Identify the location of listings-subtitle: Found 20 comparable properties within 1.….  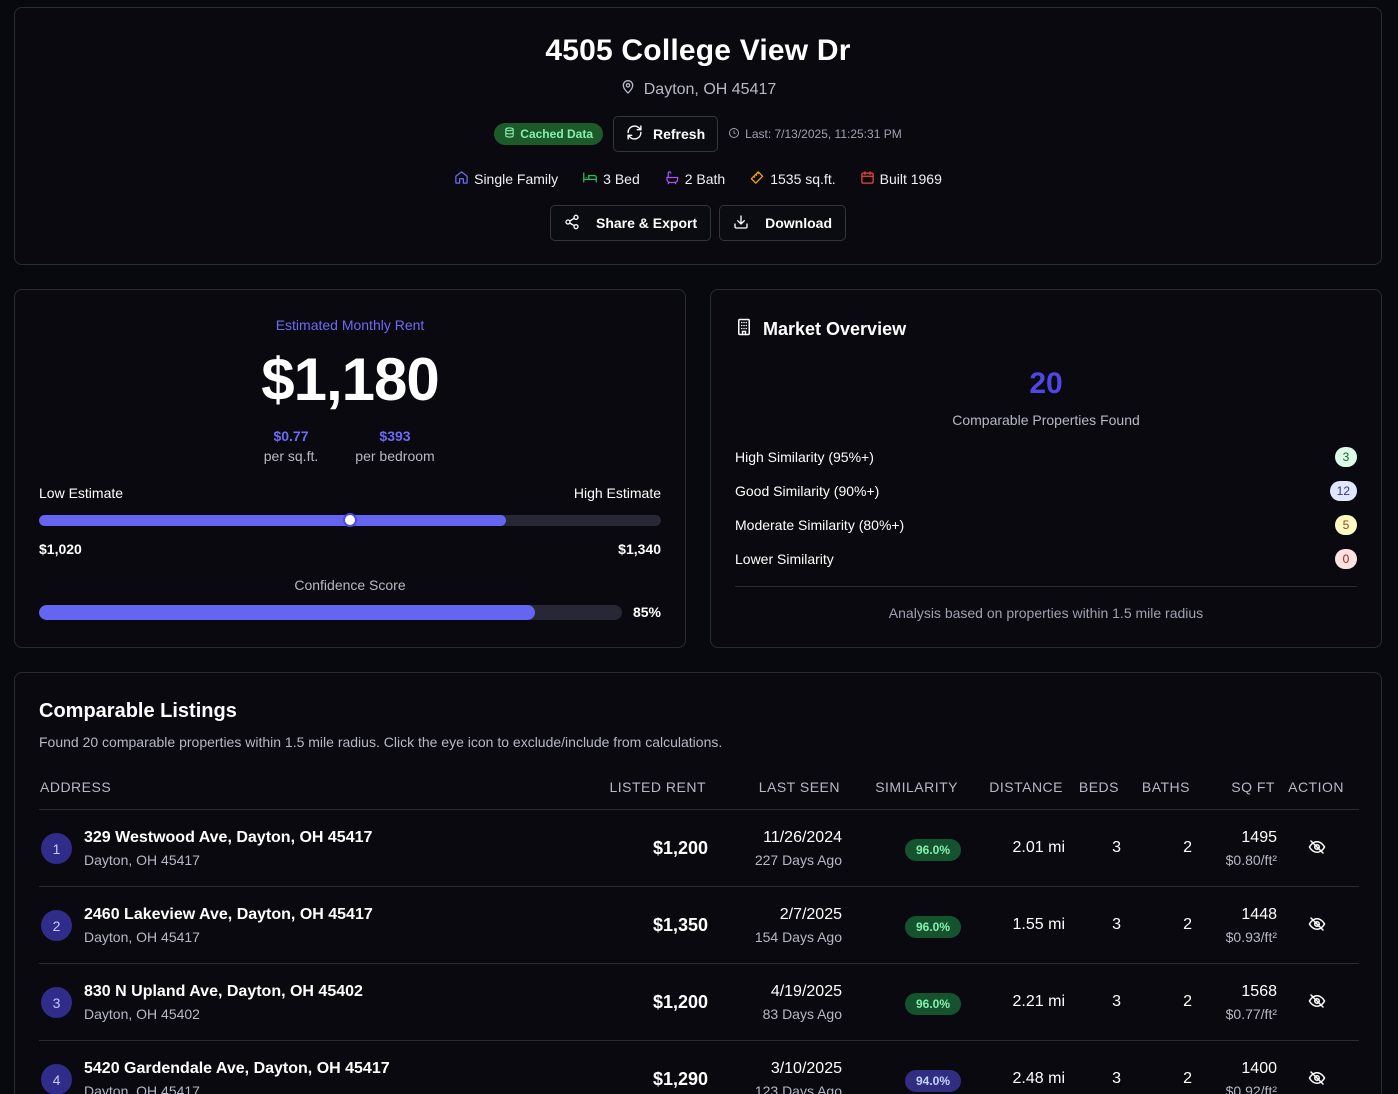
(381, 742).